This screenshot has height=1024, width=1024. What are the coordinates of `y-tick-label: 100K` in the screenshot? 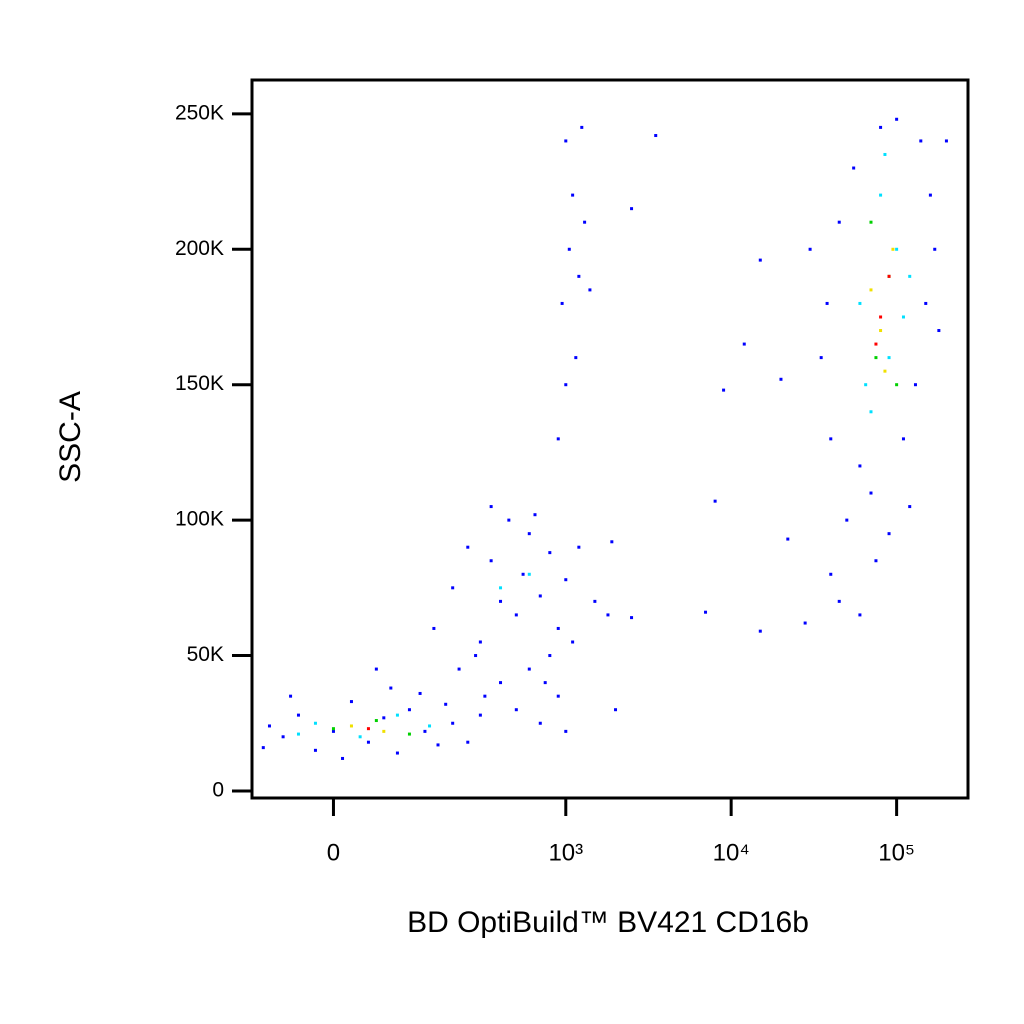 It's located at (199, 519).